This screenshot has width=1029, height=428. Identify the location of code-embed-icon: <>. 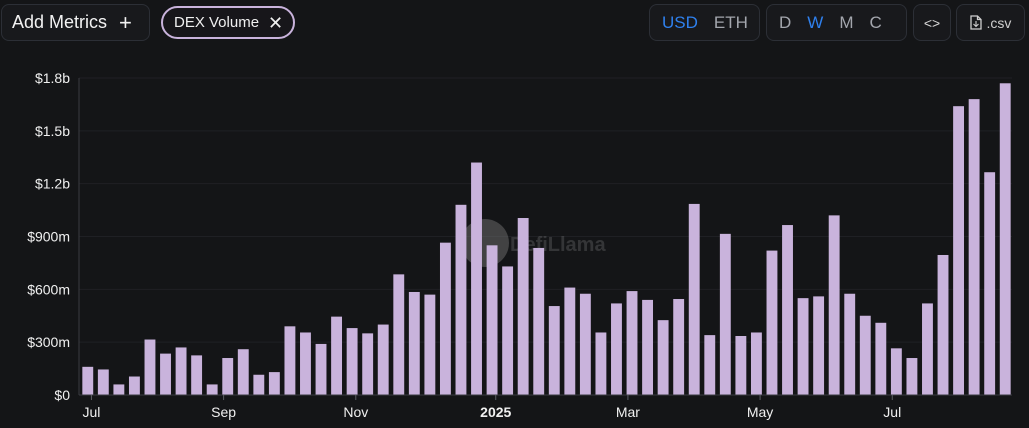
(932, 22).